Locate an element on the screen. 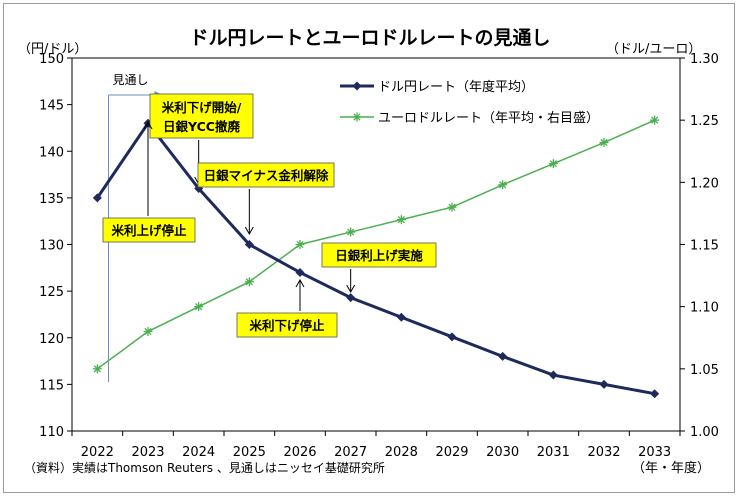 The height and width of the screenshot is (498, 740). y-left-ticks: 110 115 120 125 130 135 140 145 150 is located at coordinates (55, 246).